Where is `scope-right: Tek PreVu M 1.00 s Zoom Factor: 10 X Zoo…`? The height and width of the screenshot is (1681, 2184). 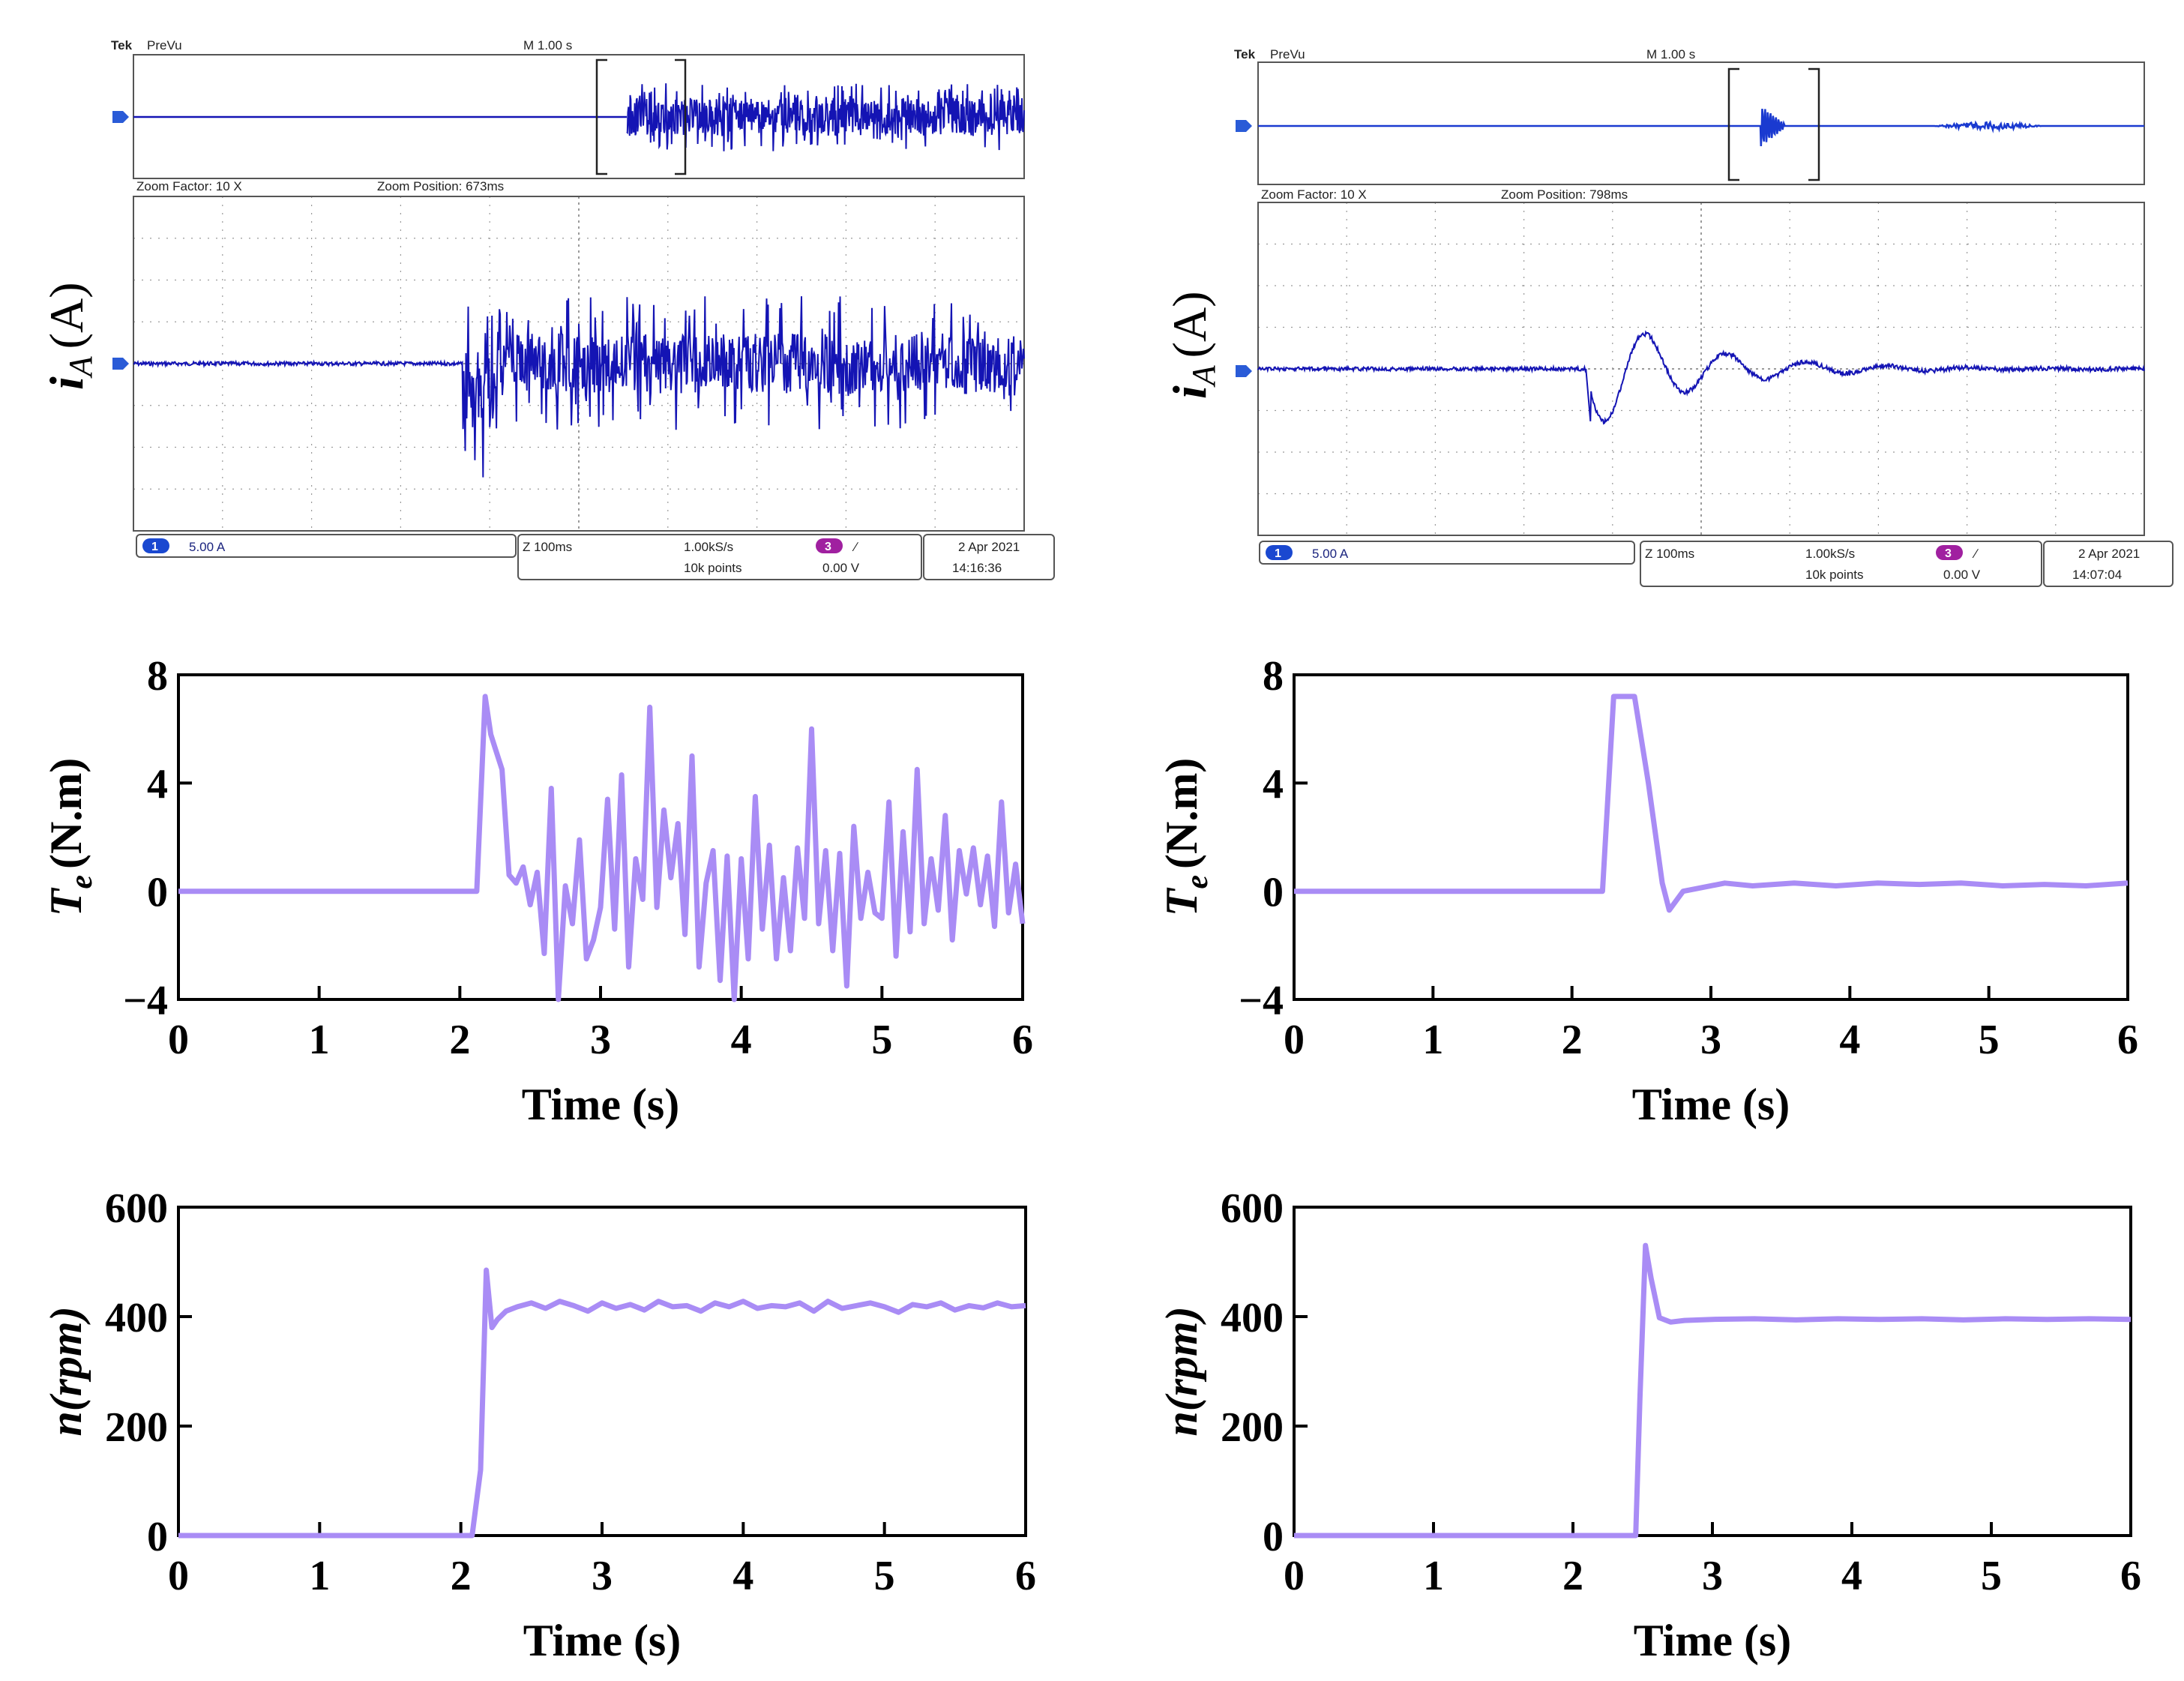 scope-right: Tek PreVu M 1.00 s Zoom Factor: 10 X Zoo… is located at coordinates (1668, 317).